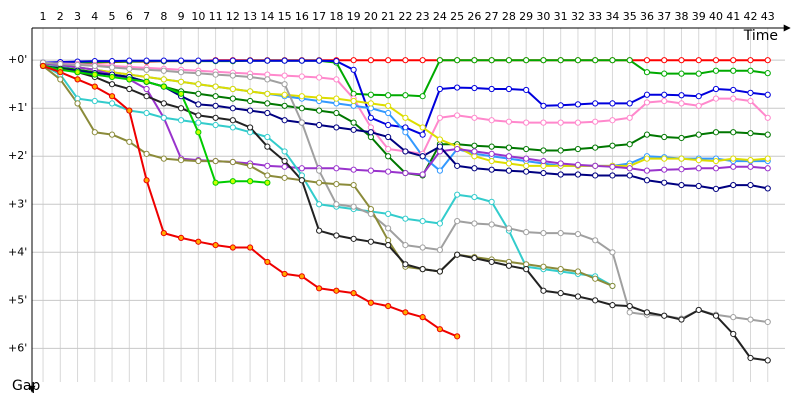  Describe the element at coordinates (664, 16) in the screenshot. I see `x-tick-label: 37` at that location.